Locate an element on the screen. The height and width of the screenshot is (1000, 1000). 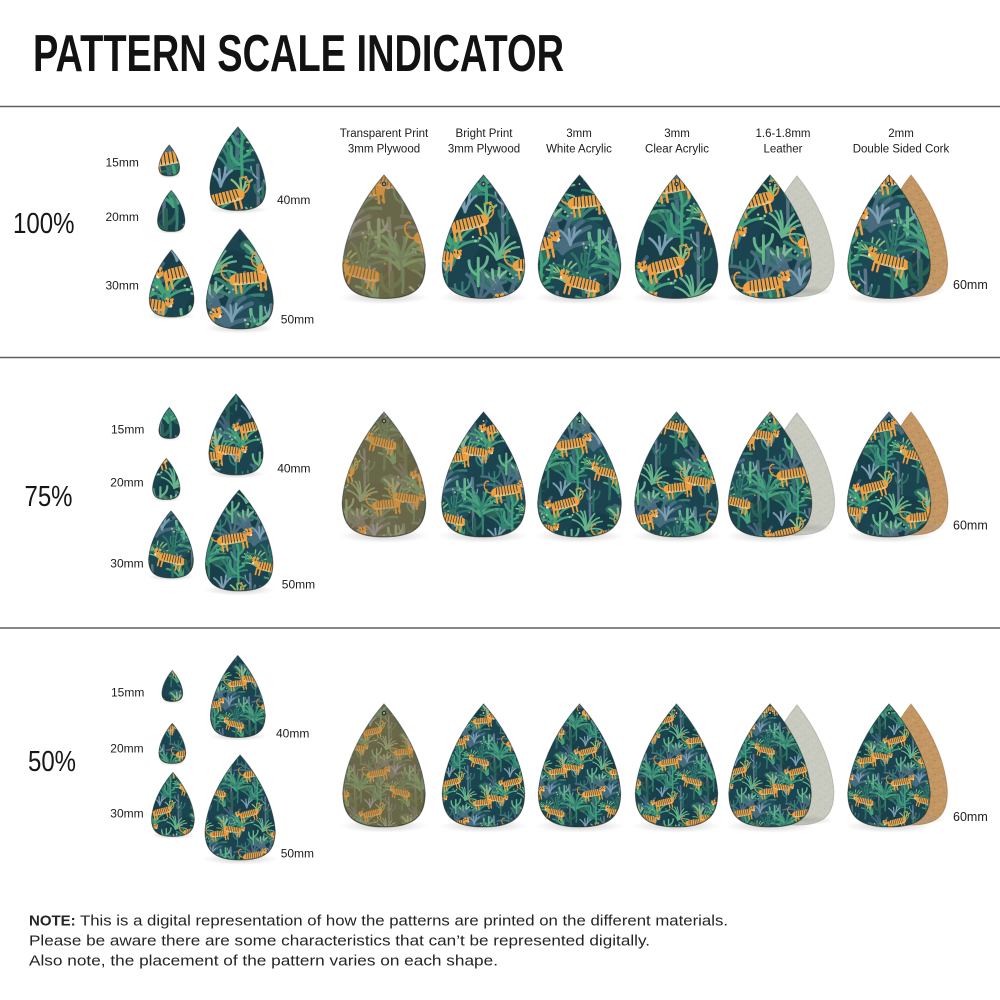
svg-text: Clear Acrylic is located at coordinates (677, 150).